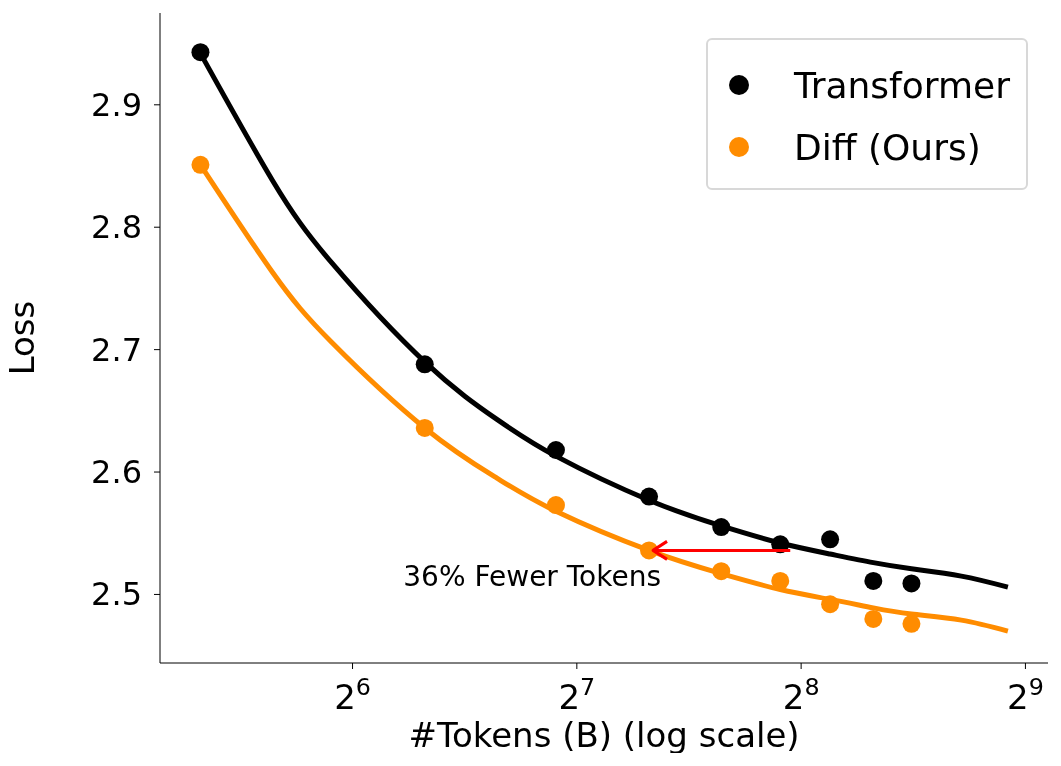 This screenshot has height=766, width=1061. What do you see at coordinates (887, 147) in the screenshot?
I see `legend-label: Diff (Ours)` at bounding box center [887, 147].